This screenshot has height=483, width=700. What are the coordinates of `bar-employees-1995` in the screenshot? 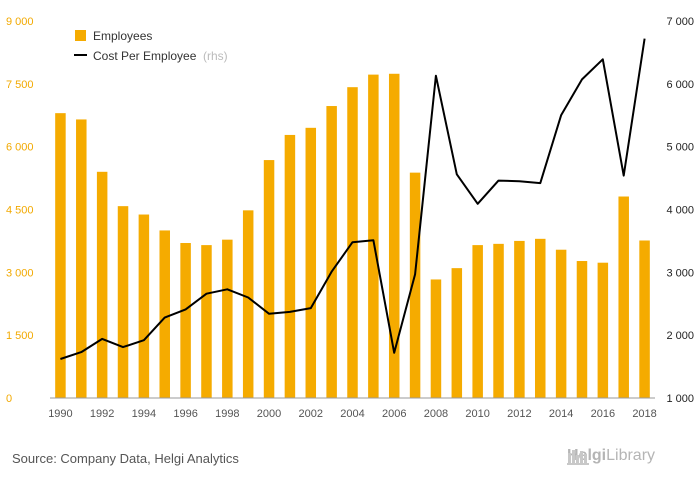 It's located at (164, 314).